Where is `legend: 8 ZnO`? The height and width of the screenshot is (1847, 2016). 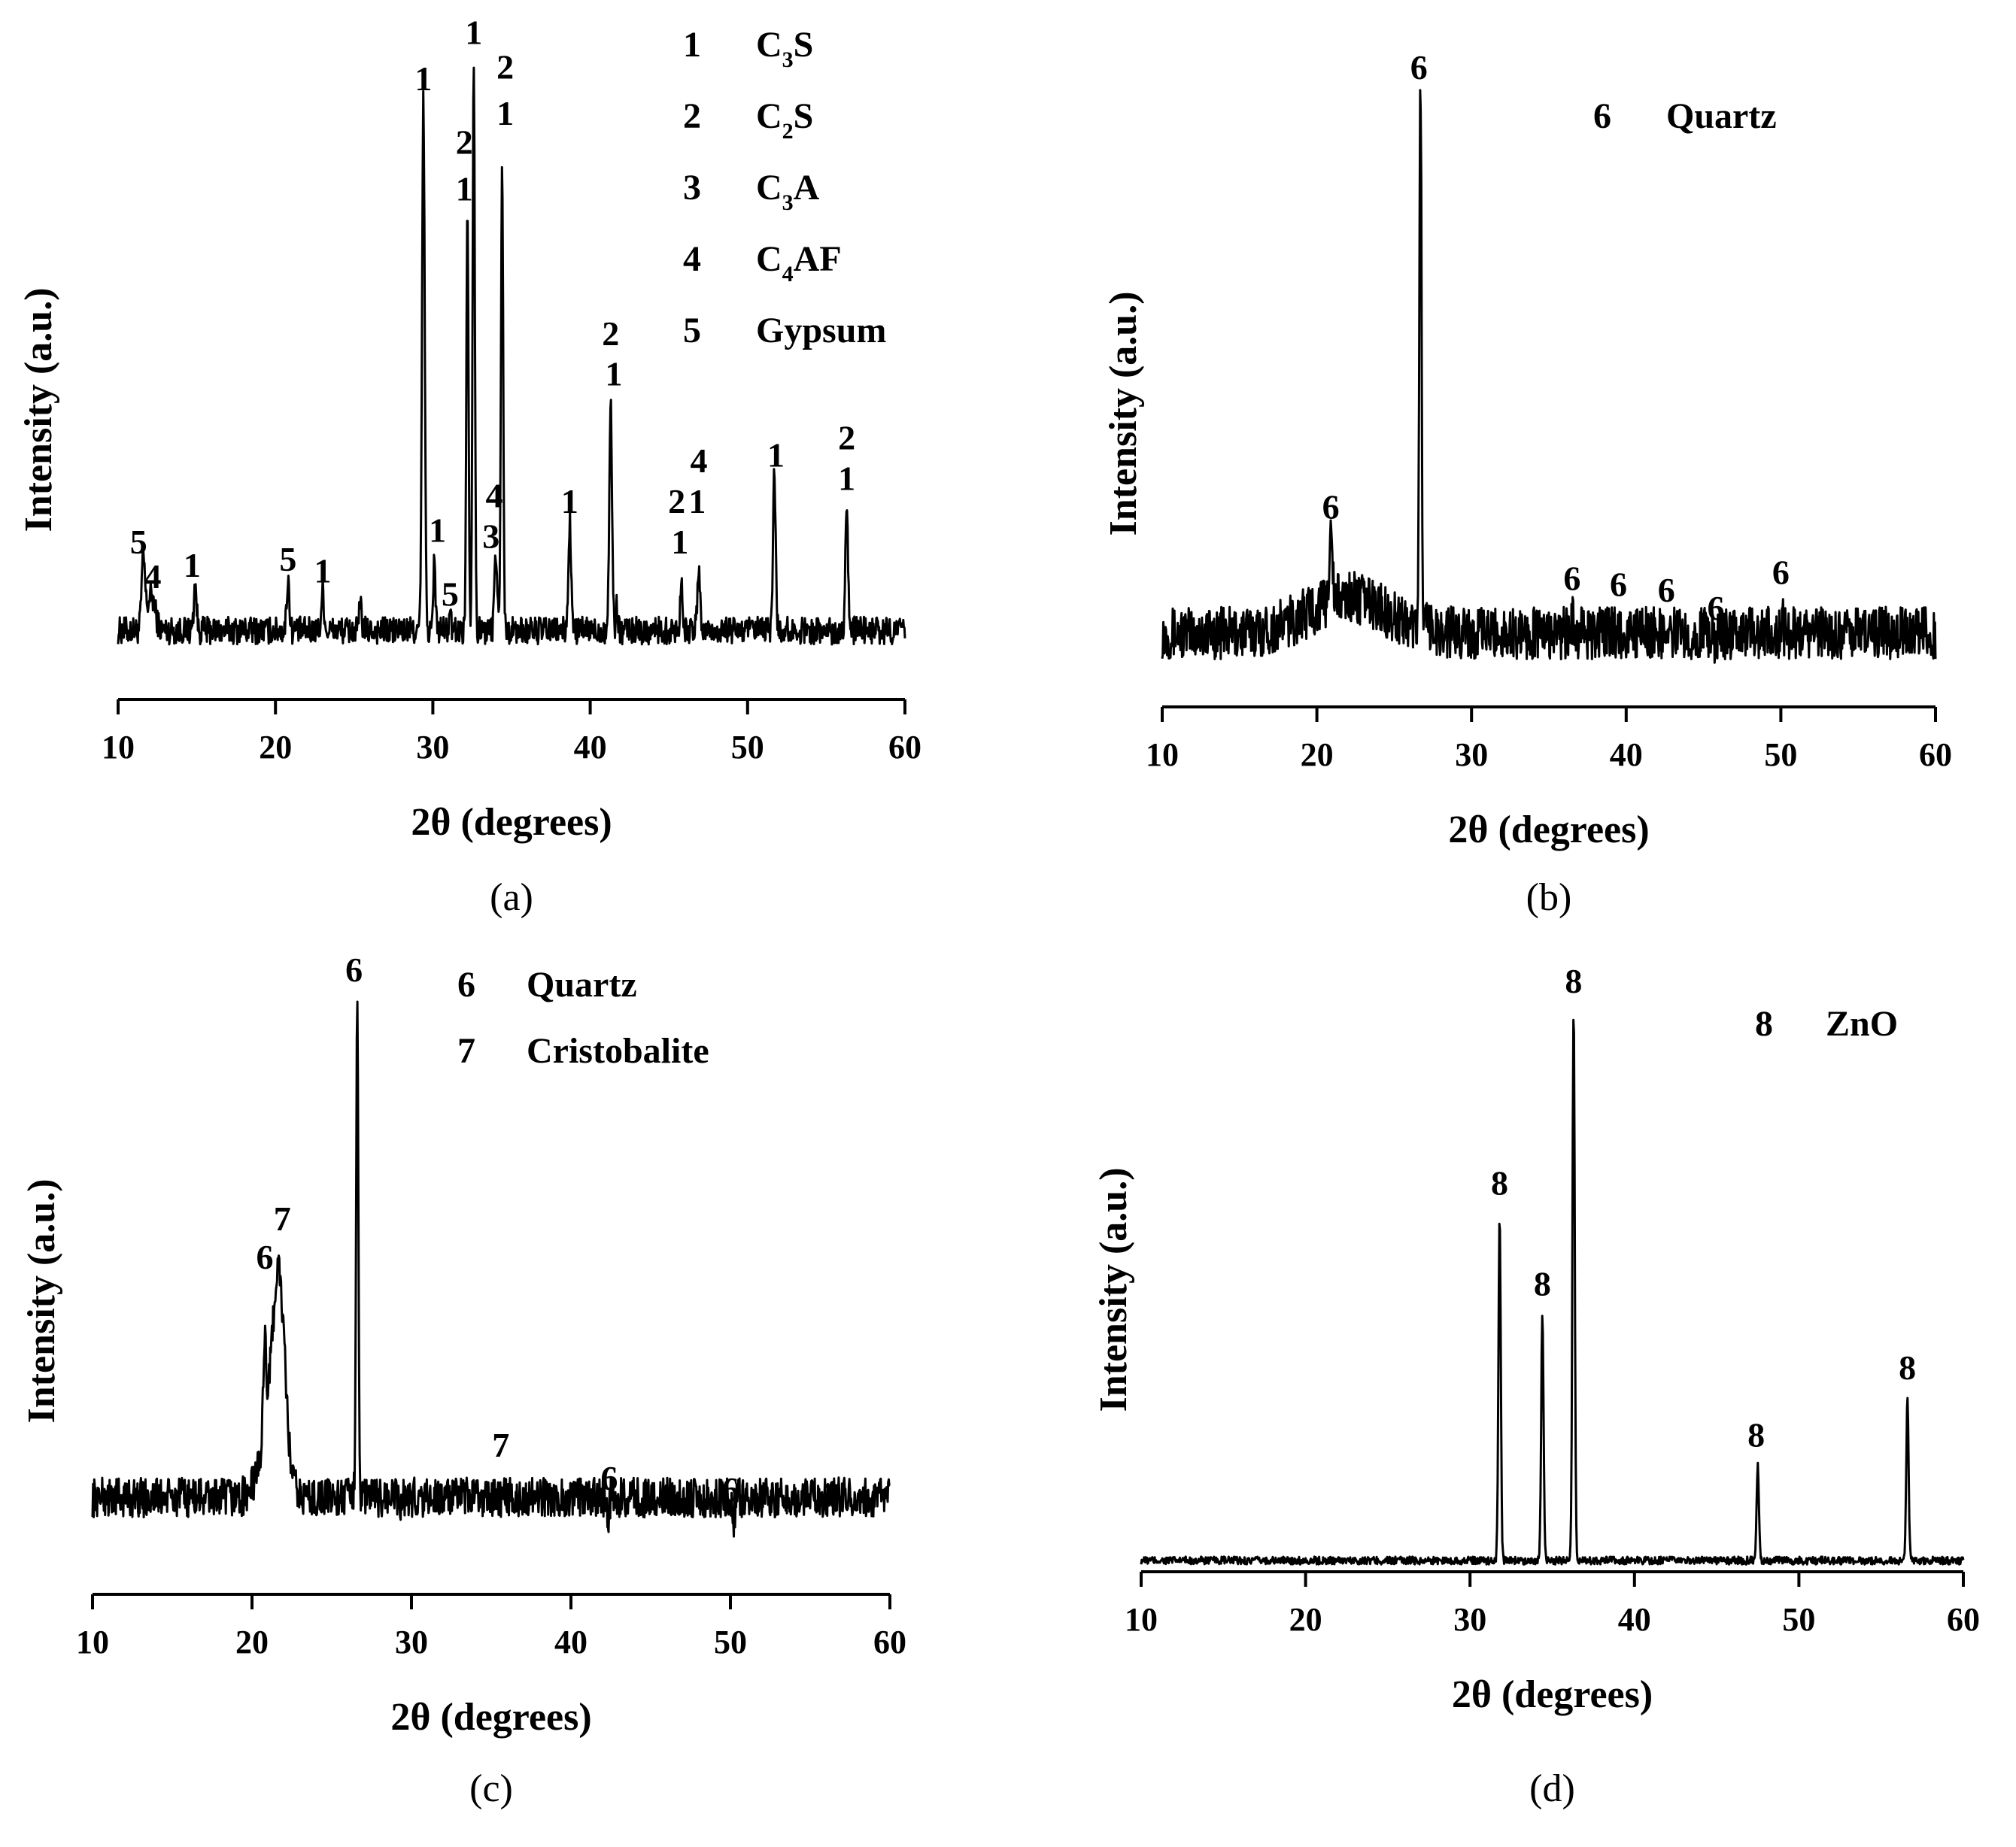 legend: 8 ZnO is located at coordinates (1826, 1024).